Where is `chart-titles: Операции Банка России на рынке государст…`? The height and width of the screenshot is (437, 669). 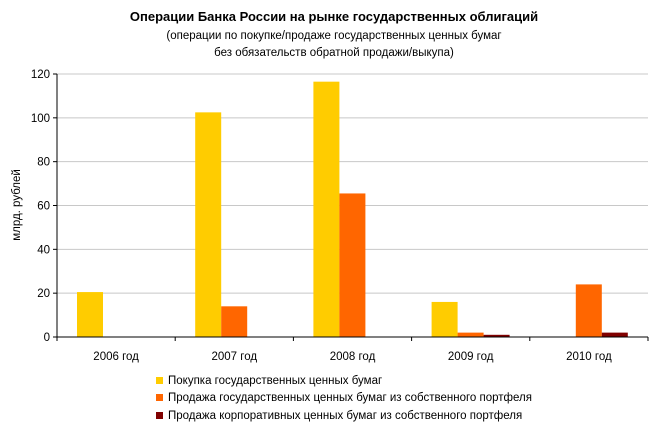
chart-titles: Операции Банка России на рынке государст… is located at coordinates (334, 34).